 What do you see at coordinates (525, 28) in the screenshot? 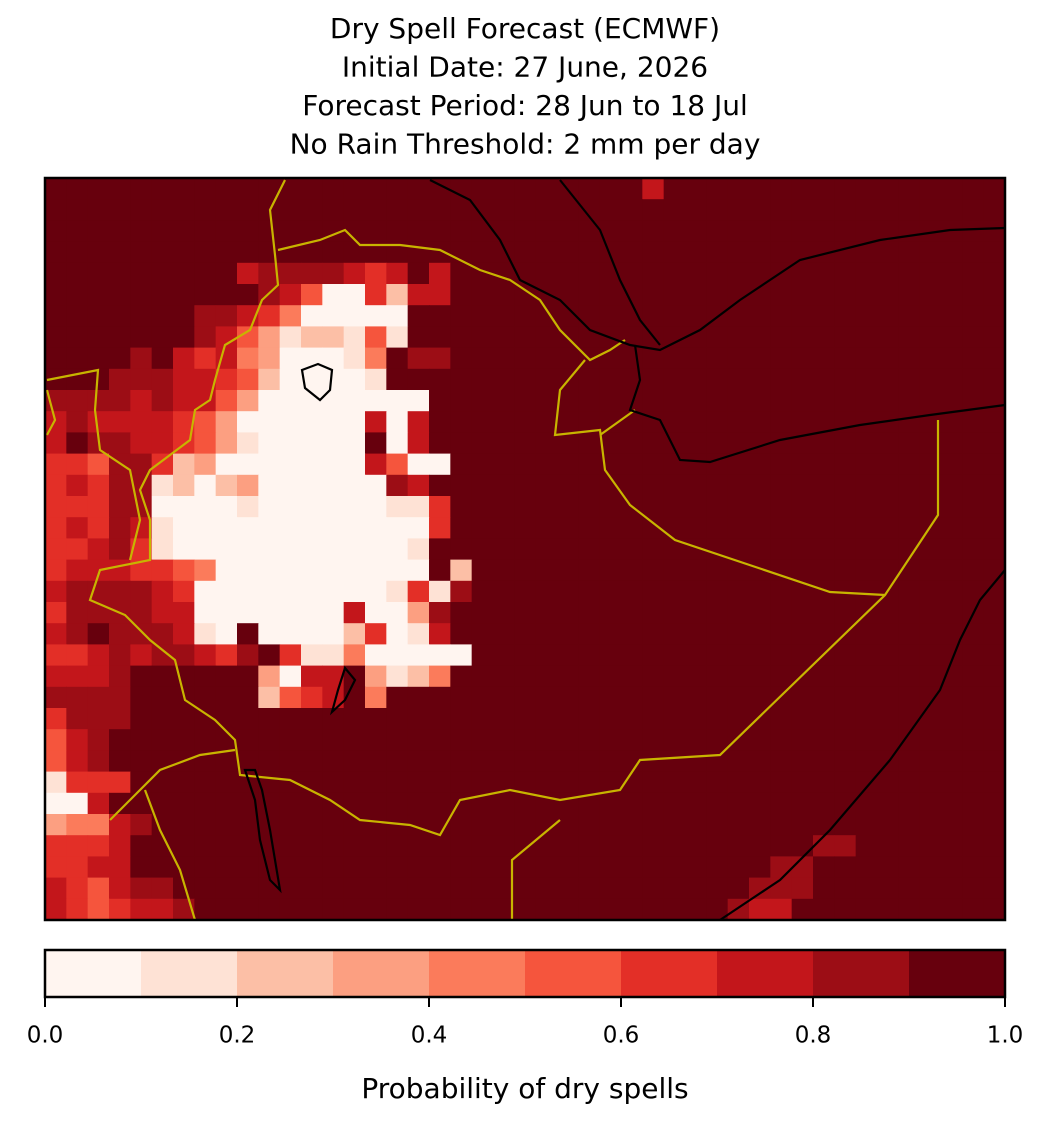
I see `chart-title: Dry Spell Forecast (ECMWF)` at bounding box center [525, 28].